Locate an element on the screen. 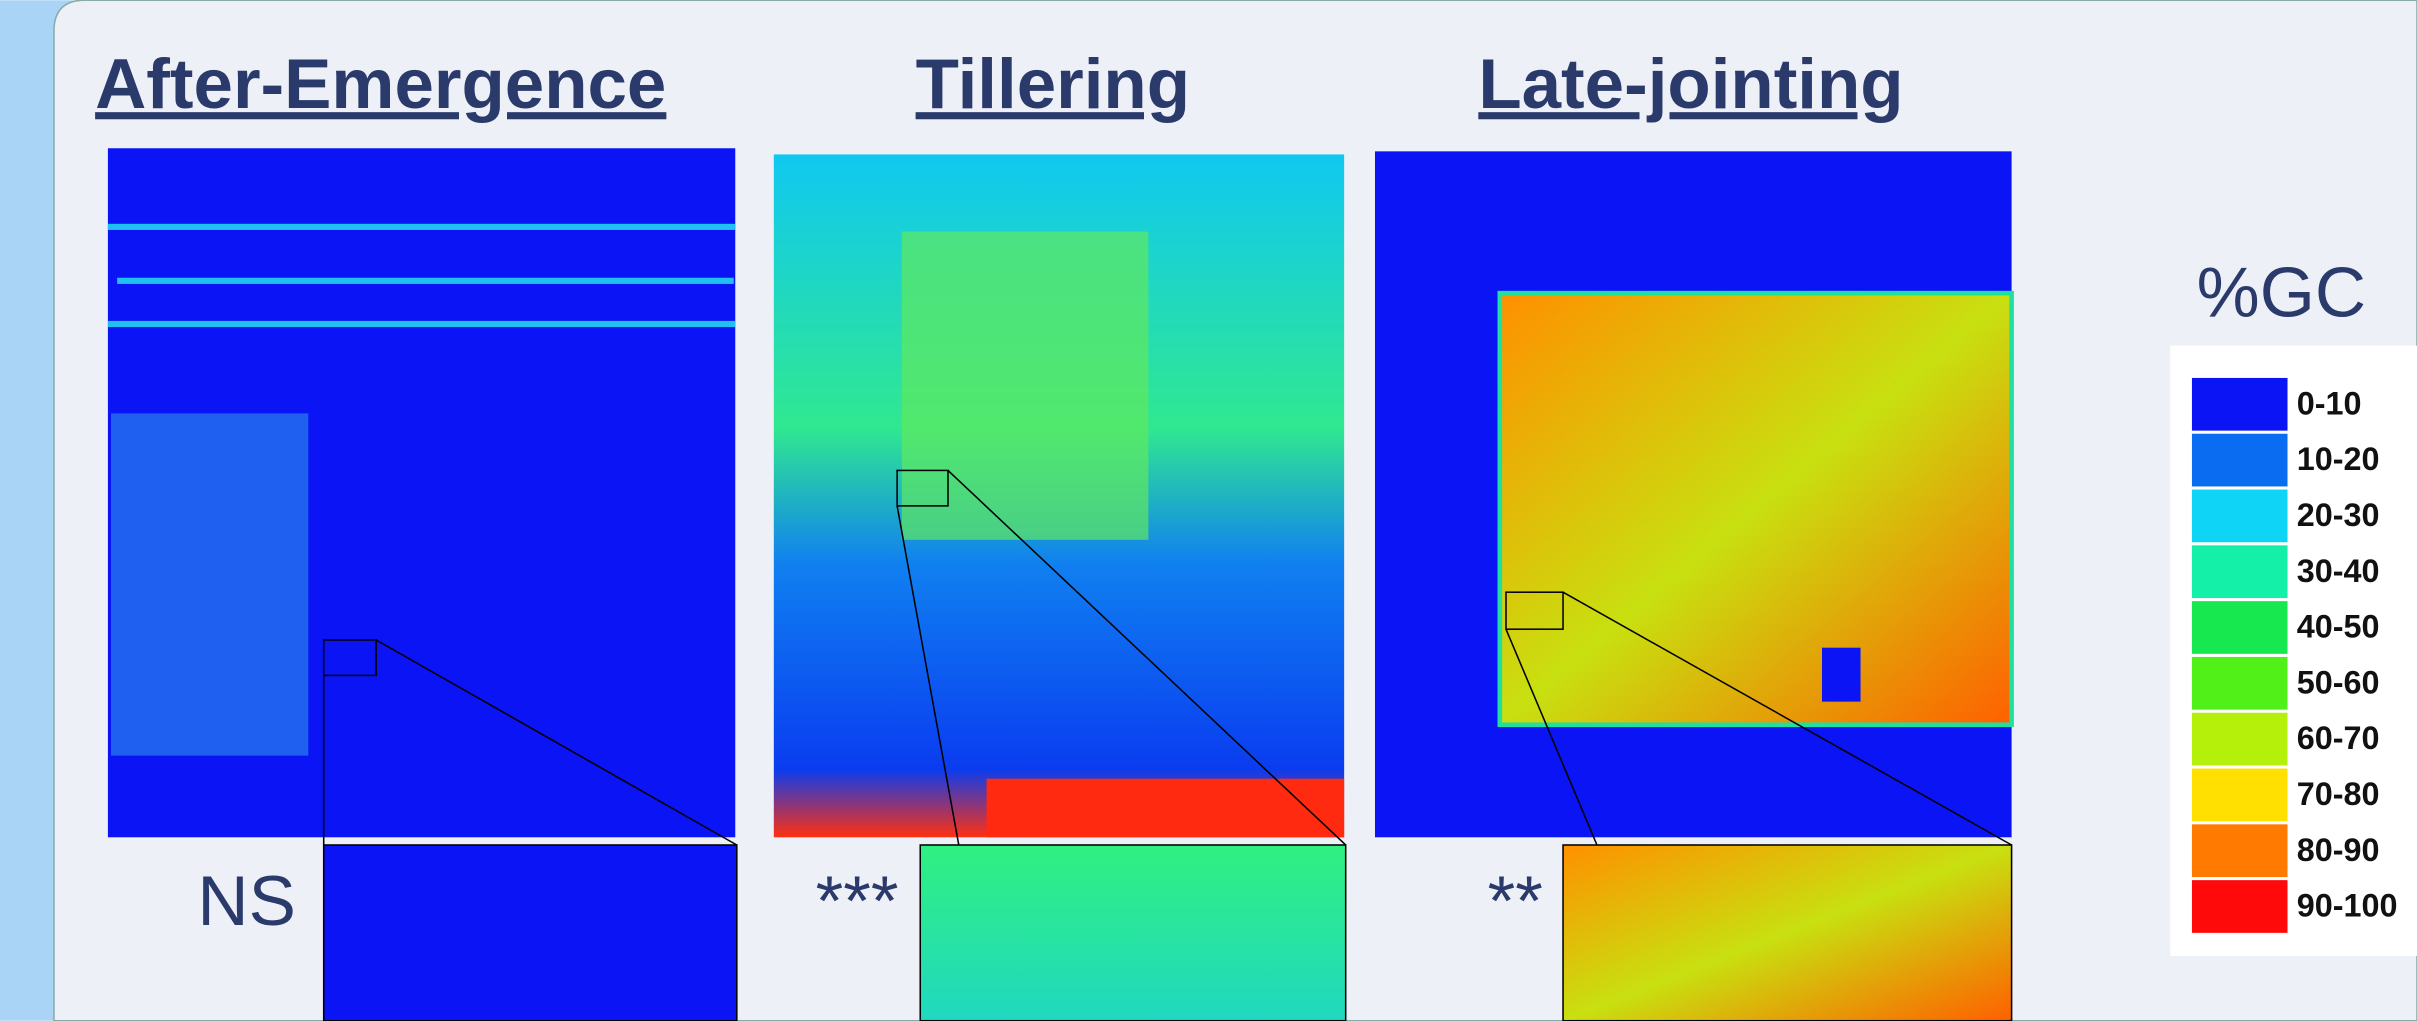 Image resolution: width=2417 pixels, height=1021 pixels. legend-label: 0-10 is located at coordinates (2329, 403).